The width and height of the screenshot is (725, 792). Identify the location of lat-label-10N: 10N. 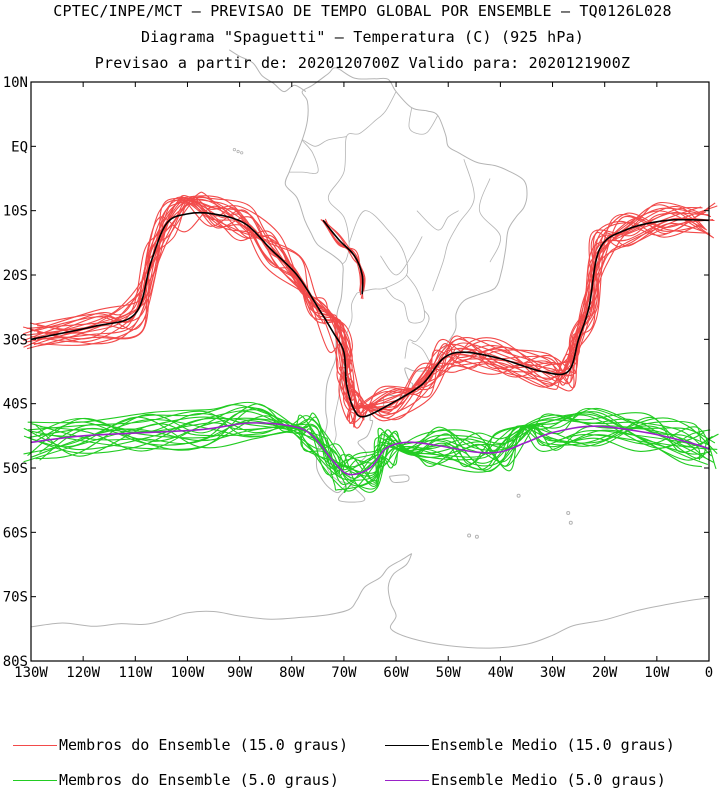
(15, 83).